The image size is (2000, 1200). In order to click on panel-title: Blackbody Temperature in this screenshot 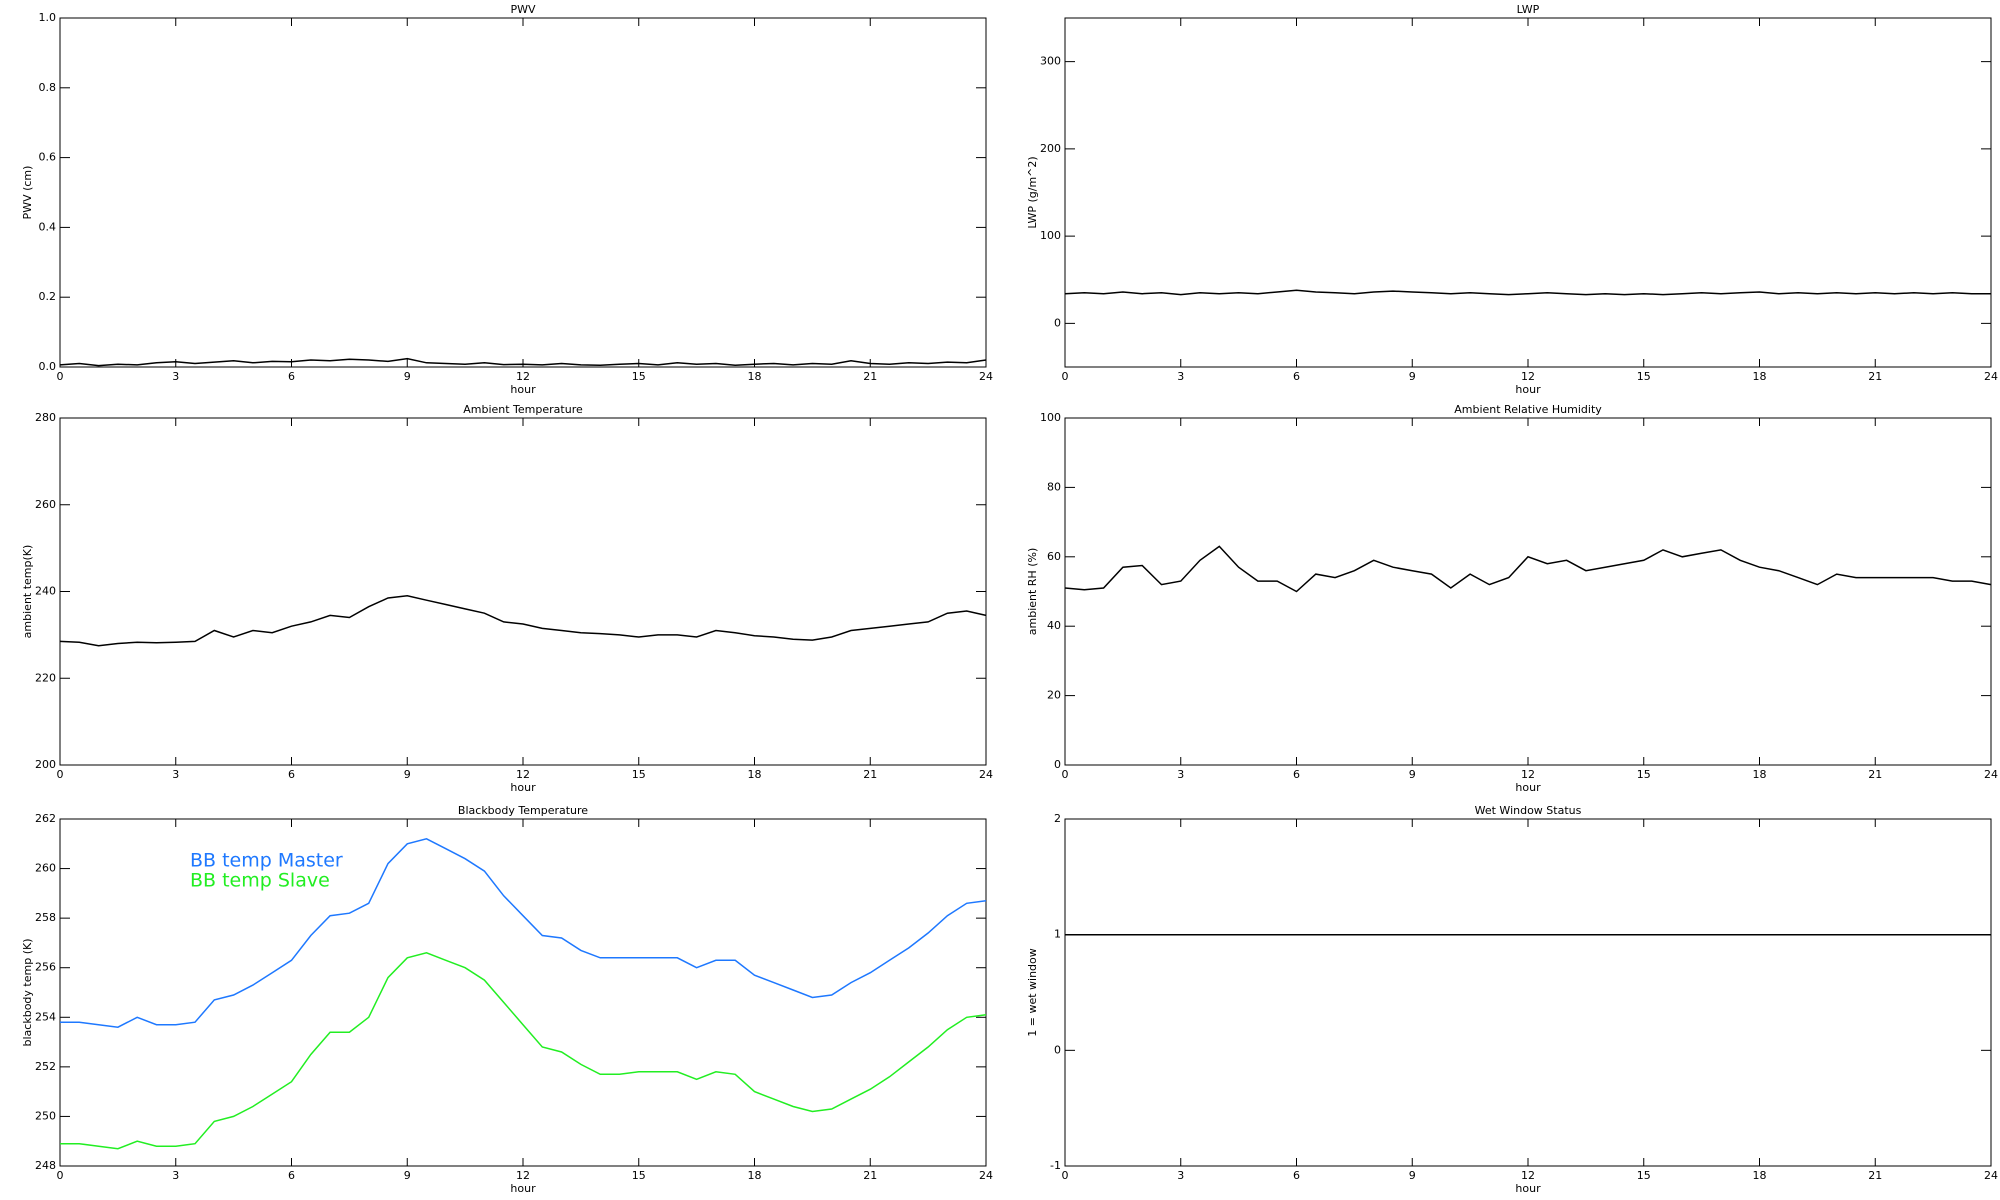, I will do `click(523, 810)`.